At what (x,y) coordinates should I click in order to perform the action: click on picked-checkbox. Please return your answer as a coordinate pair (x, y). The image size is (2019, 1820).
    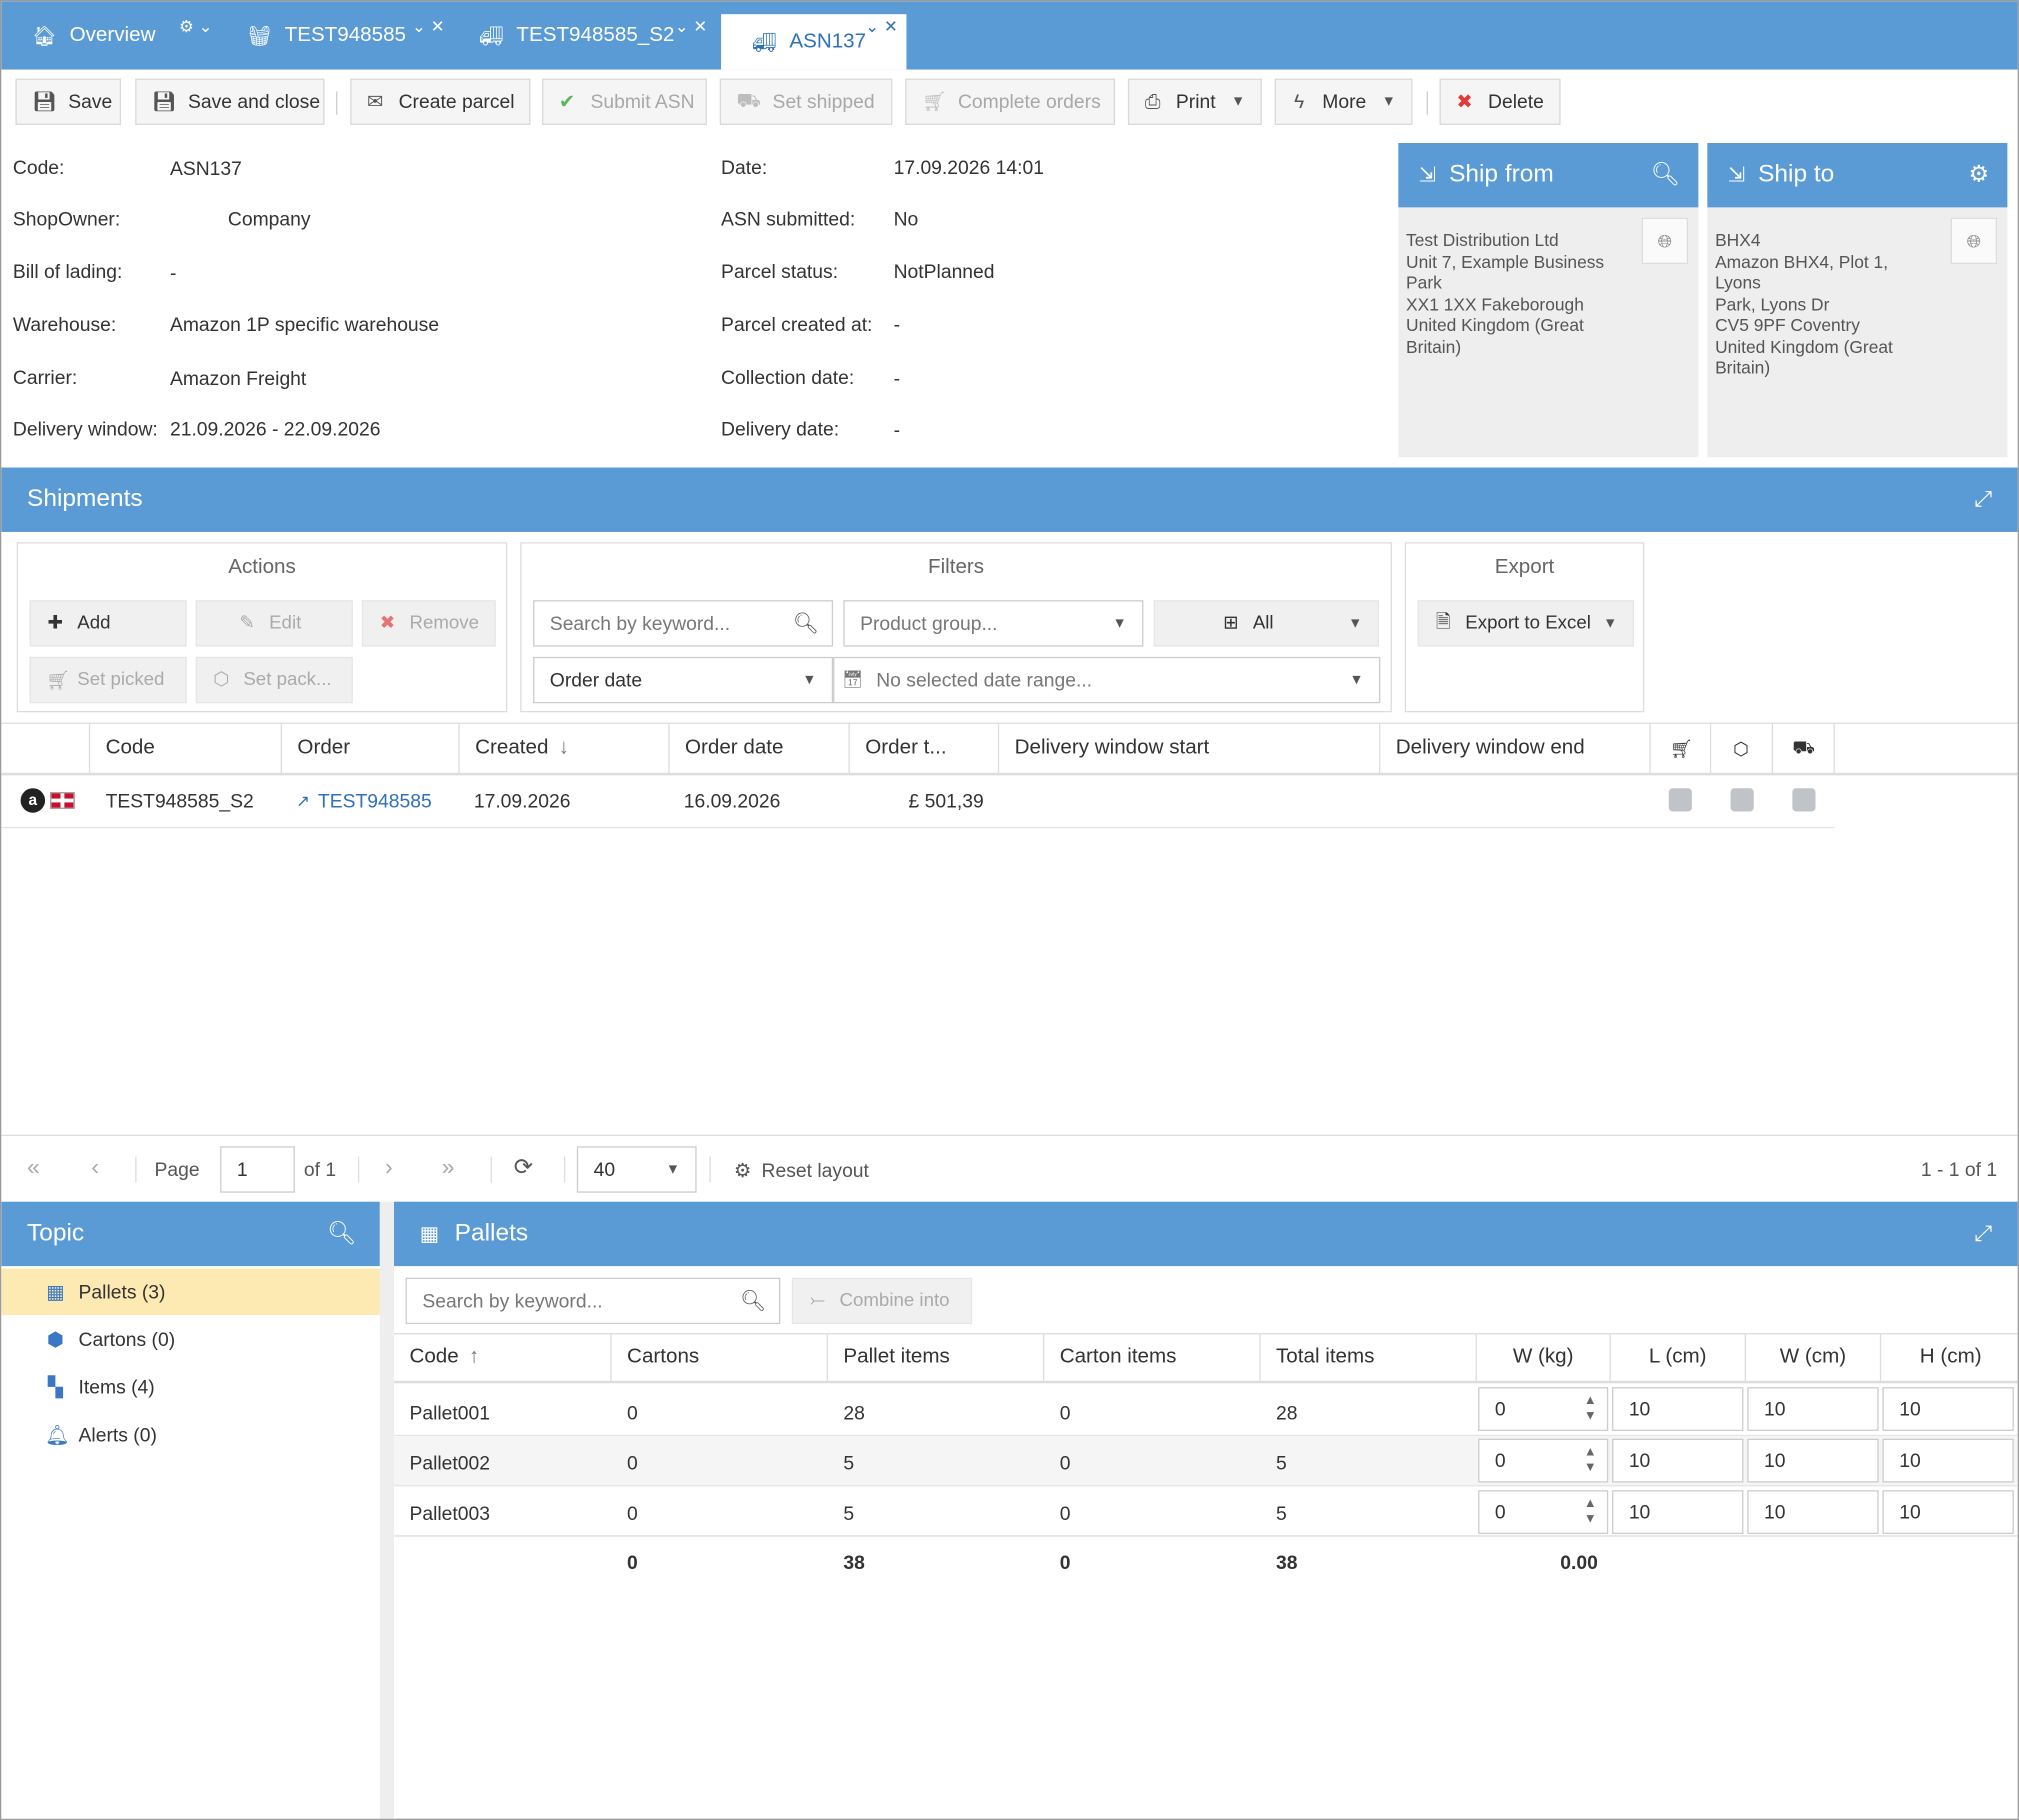
    Looking at the image, I should click on (1680, 800).